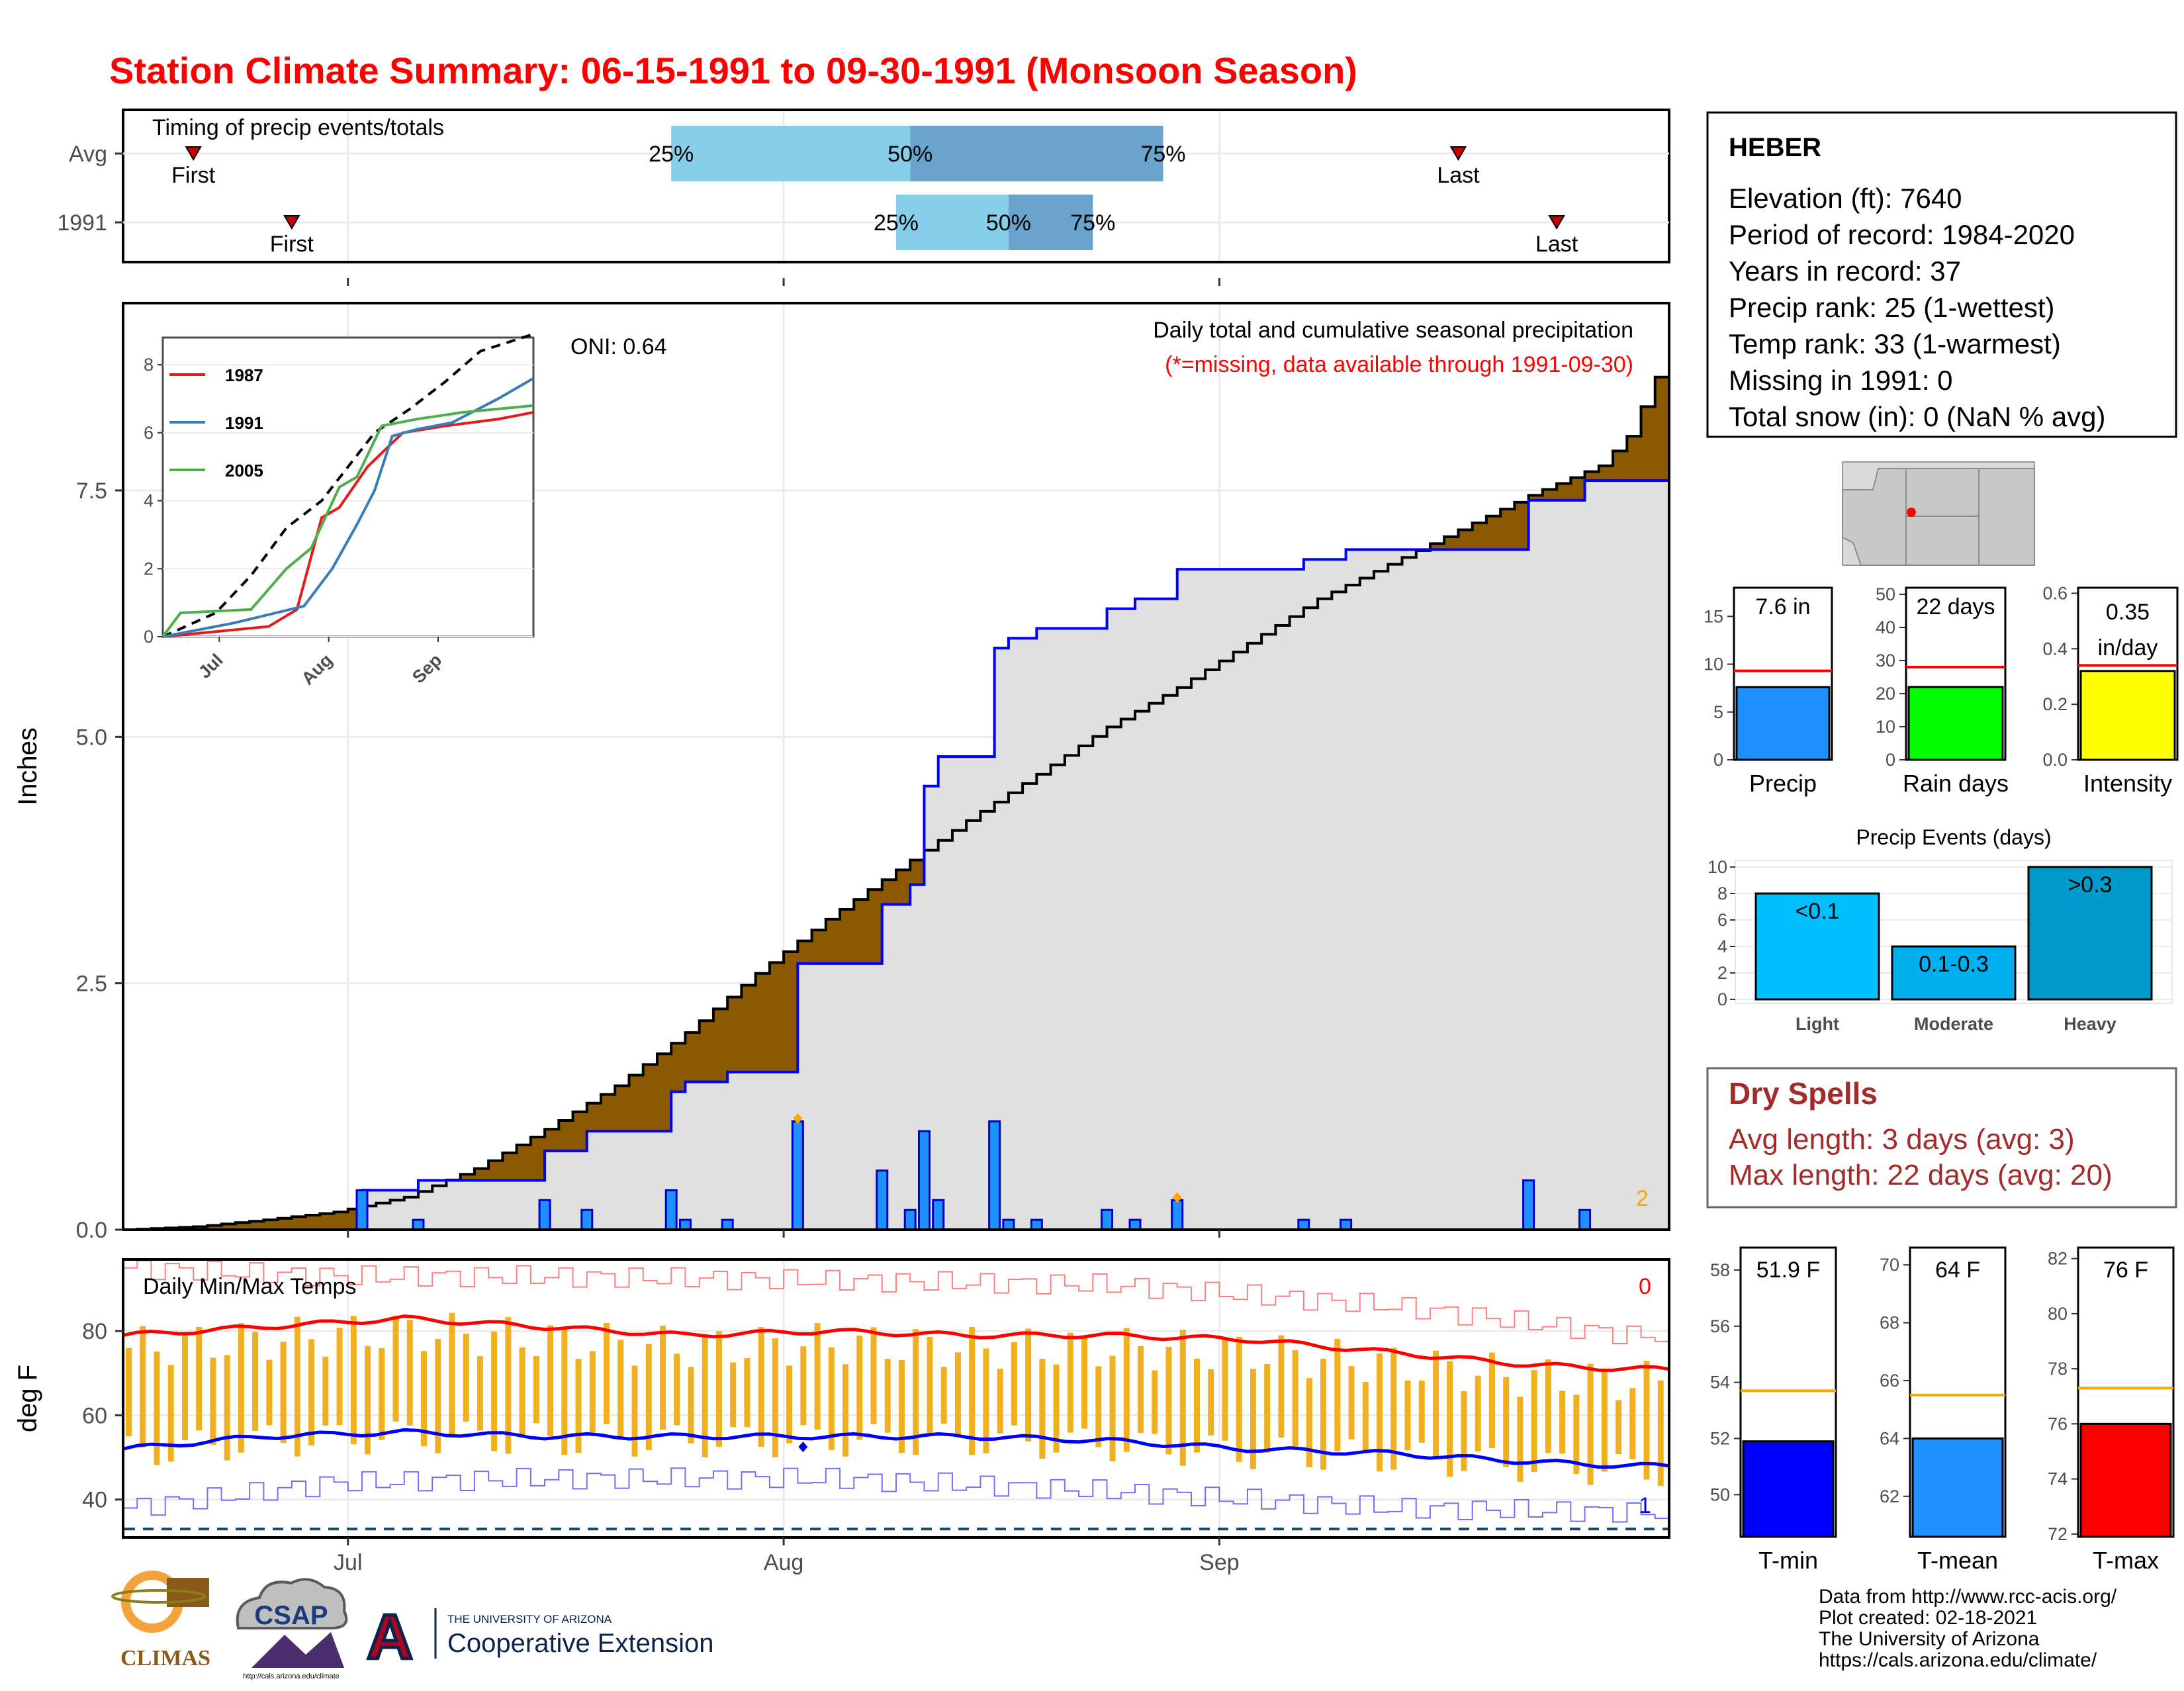 Image resolution: width=2184 pixels, height=1691 pixels. Describe the element at coordinates (160, 1621) in the screenshot. I see `logo-climas: CLIMAS` at that location.